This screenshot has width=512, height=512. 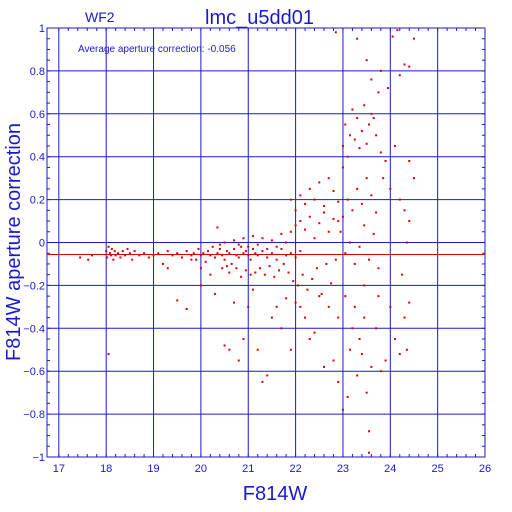 What do you see at coordinates (248, 469) in the screenshot?
I see `x-tick-label: 21` at bounding box center [248, 469].